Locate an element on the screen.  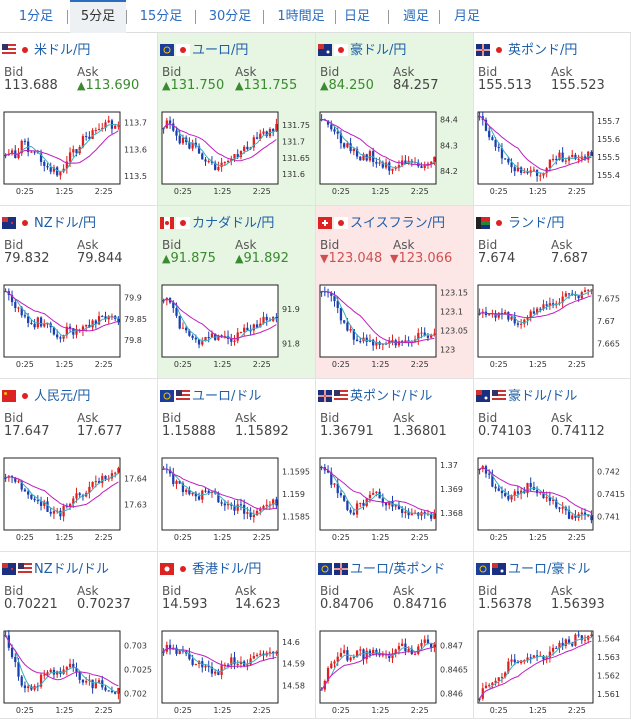
tab-4: 1時間足 is located at coordinates (301, 16).